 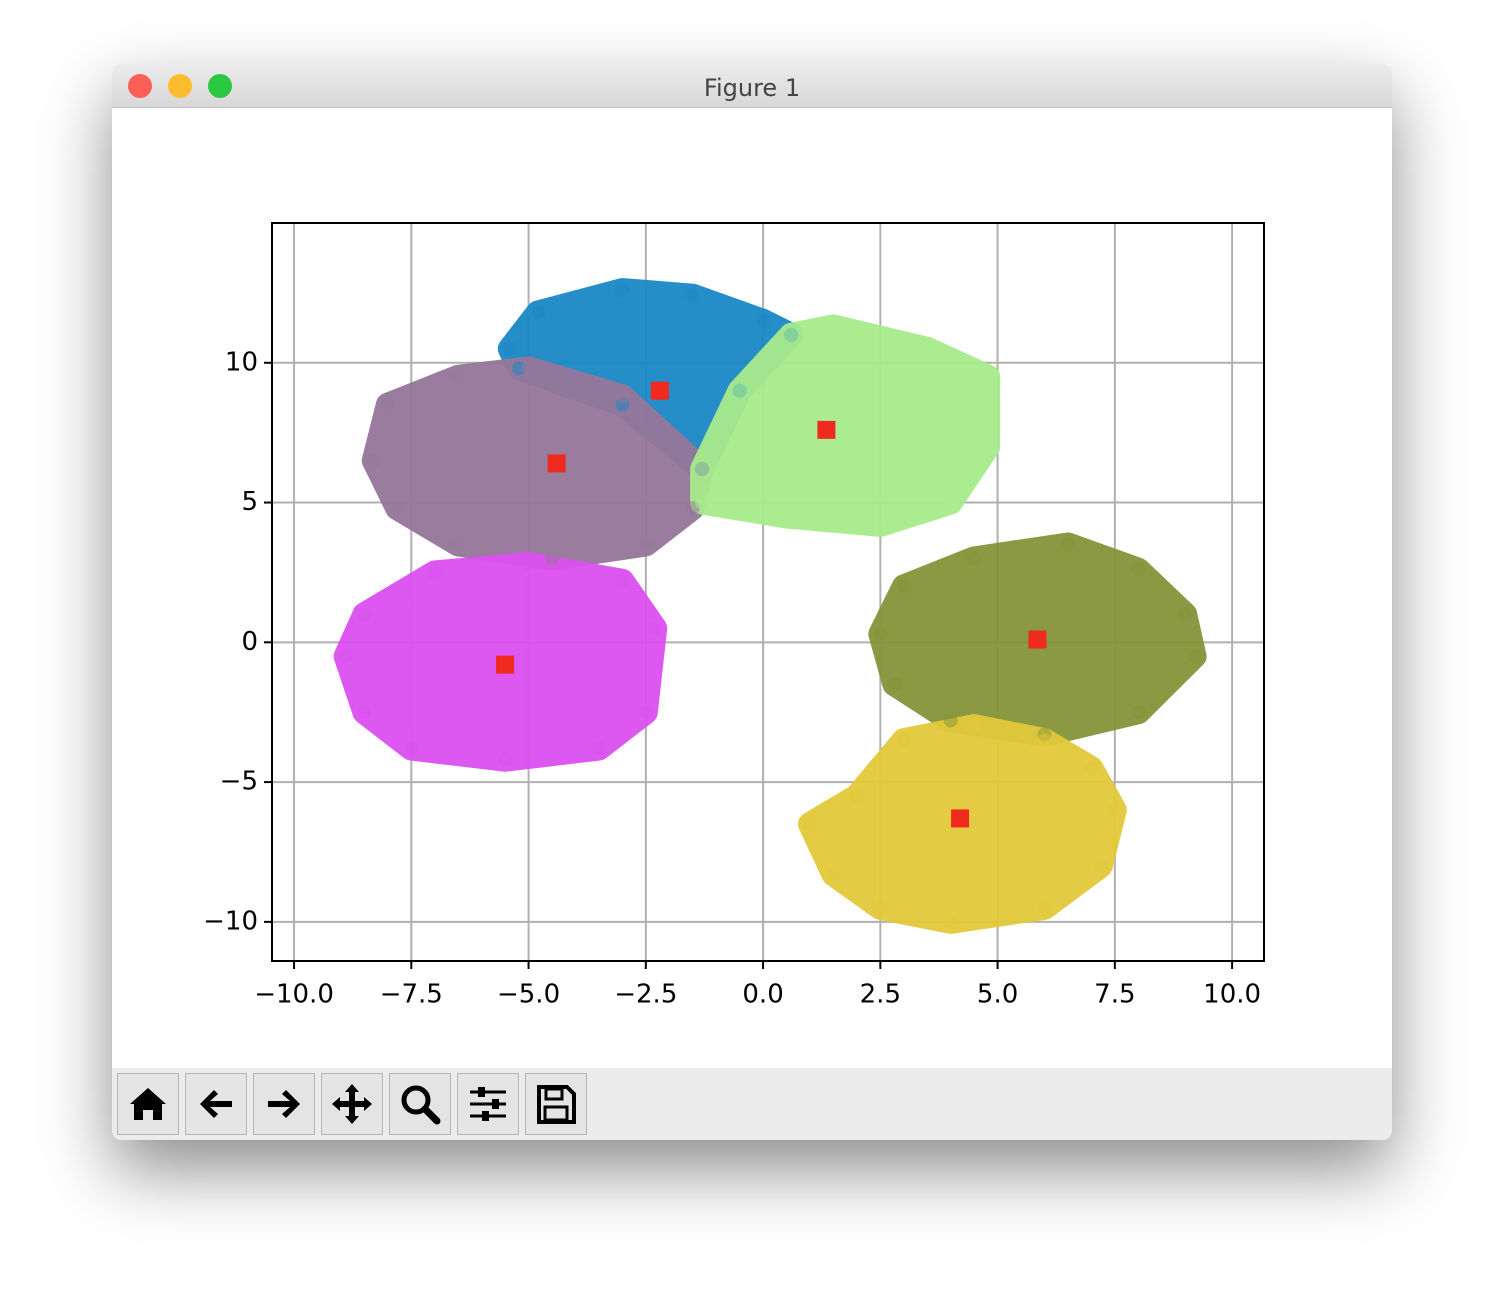 What do you see at coordinates (249, 502) in the screenshot?
I see `y-tick-label: 5` at bounding box center [249, 502].